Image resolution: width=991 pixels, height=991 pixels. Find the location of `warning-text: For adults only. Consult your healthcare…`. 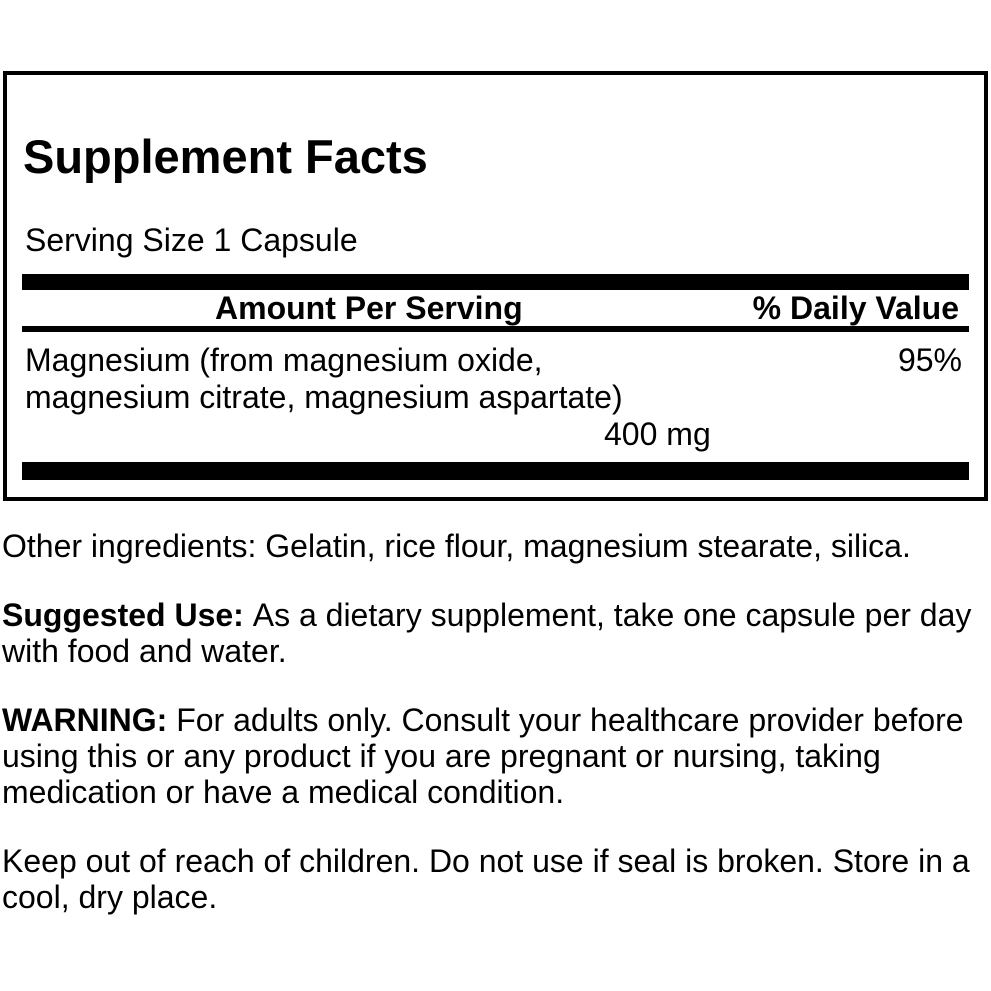

warning-text: For adults only. Consult your healthcare… is located at coordinates (483, 756).